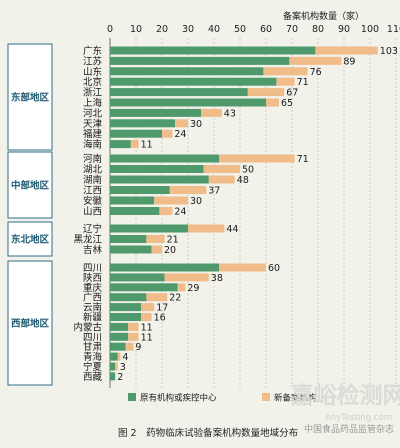 The height and width of the screenshot is (448, 400). Describe the element at coordinates (292, 93) in the screenshot. I see `data-label: 67` at that location.